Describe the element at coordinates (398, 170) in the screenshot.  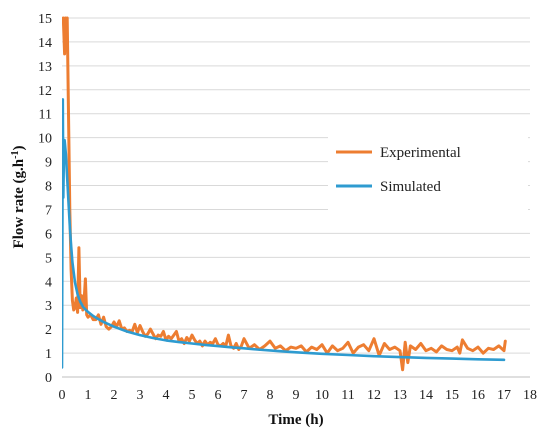
I see `legend: Experimental Simulated` at that location.